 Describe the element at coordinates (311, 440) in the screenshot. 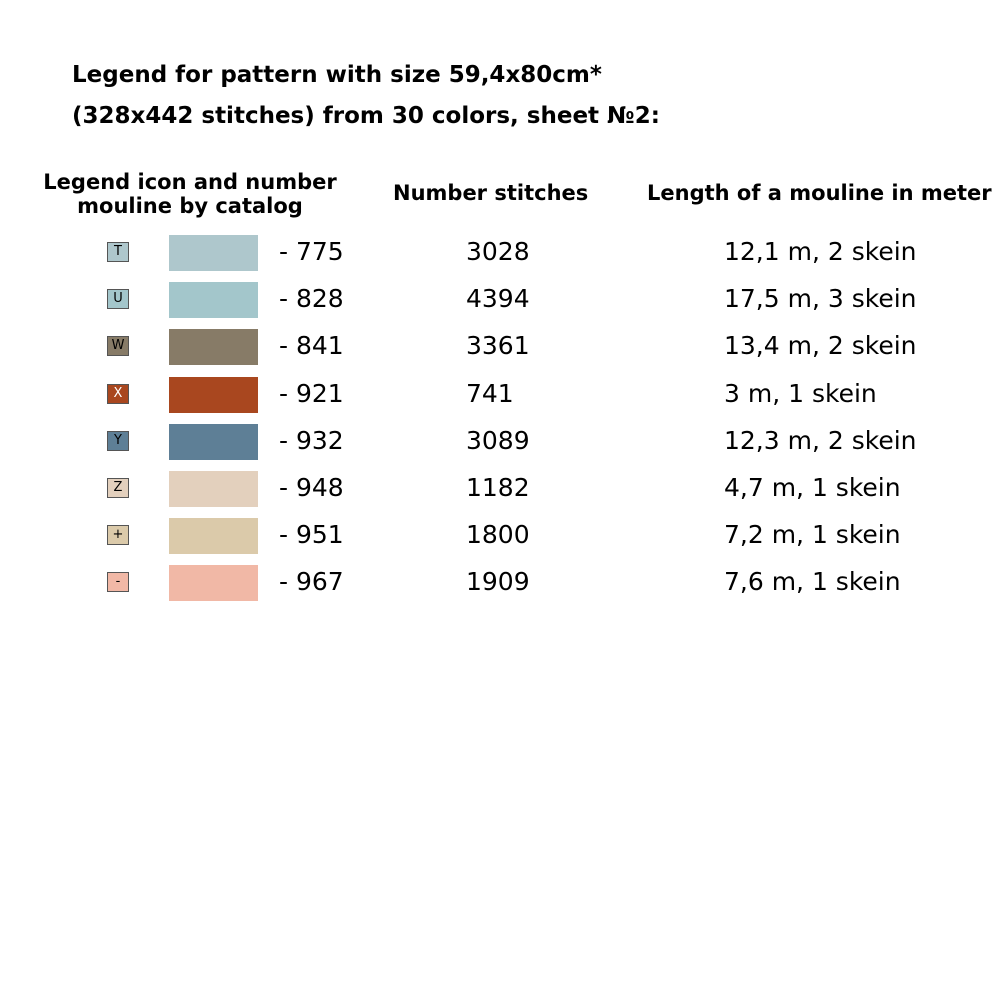

I see `mouline-number: - 932` at that location.